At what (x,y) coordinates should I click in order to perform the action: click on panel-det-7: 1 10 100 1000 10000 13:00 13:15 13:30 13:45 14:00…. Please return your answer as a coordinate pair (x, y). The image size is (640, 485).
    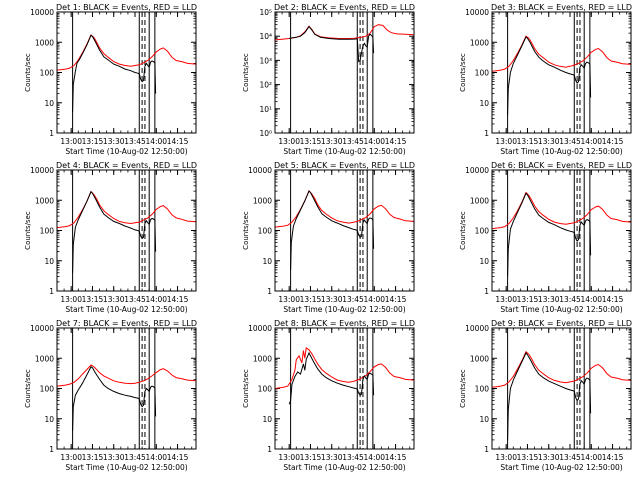
    Looking at the image, I should click on (110, 395).